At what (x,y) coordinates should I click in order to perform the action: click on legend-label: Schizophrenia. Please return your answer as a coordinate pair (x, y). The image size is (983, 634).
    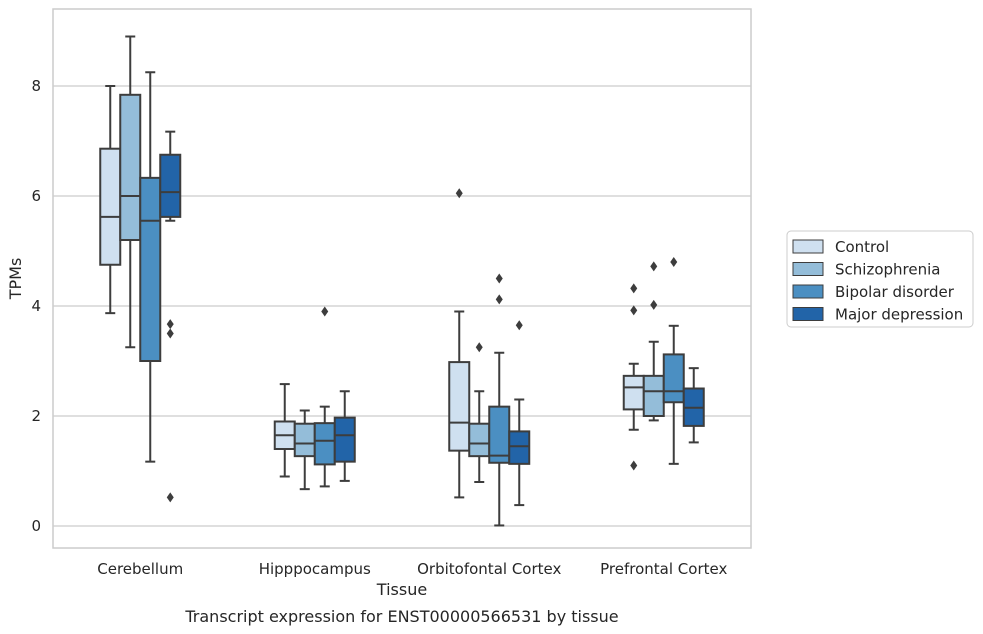
    Looking at the image, I should click on (887, 270).